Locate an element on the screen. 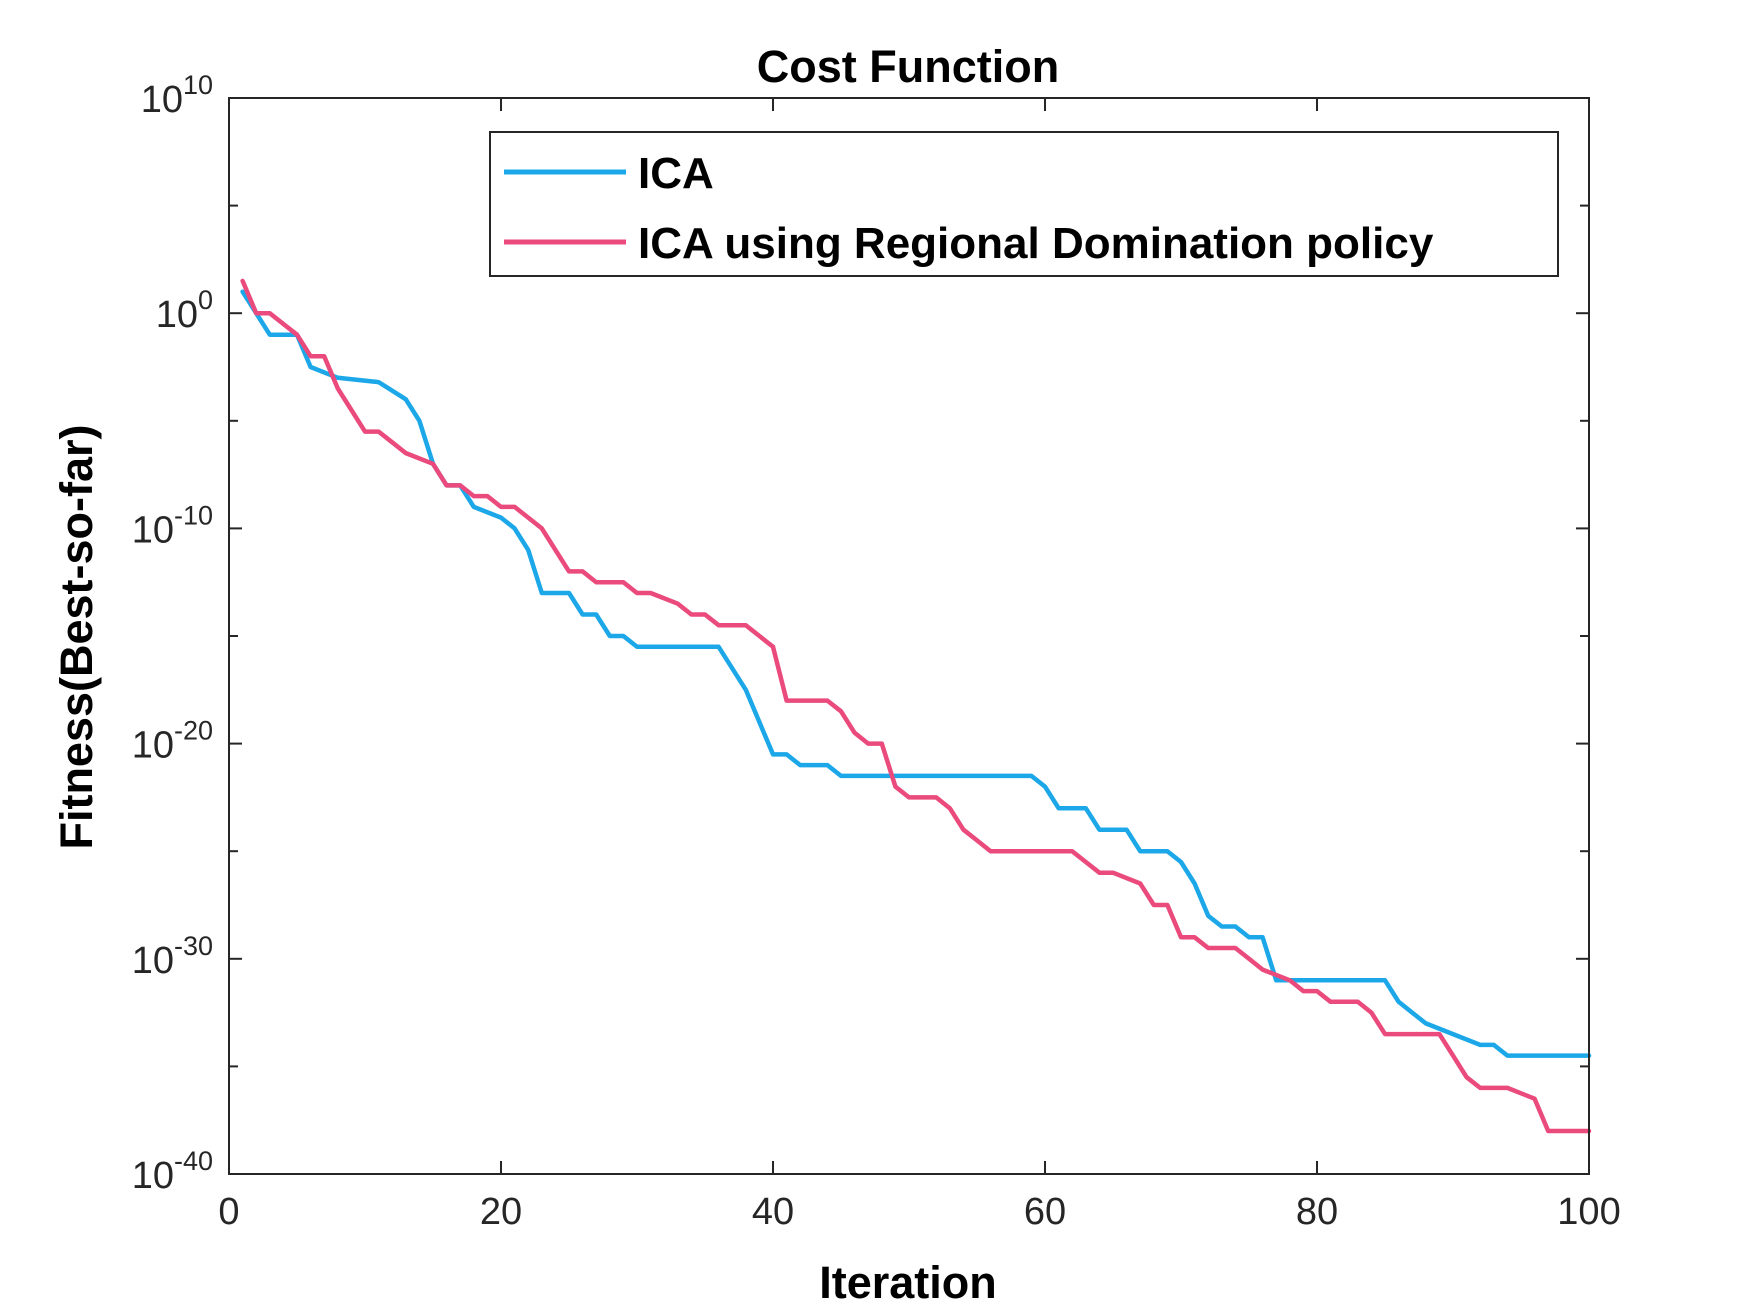 This screenshot has height=1313, width=1750. x-tick-label: 20 is located at coordinates (501, 1212).